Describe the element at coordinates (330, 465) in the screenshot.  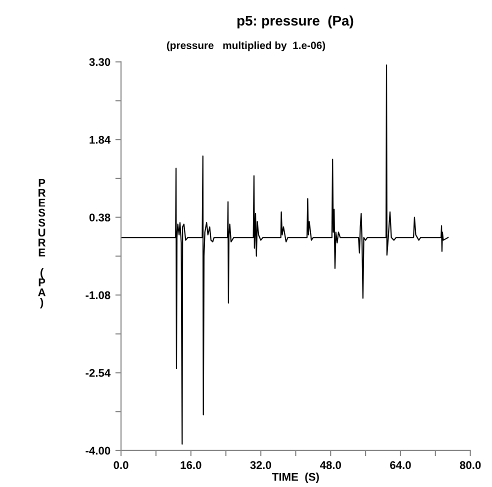
I see `x-tick-label: 48.0` at that location.